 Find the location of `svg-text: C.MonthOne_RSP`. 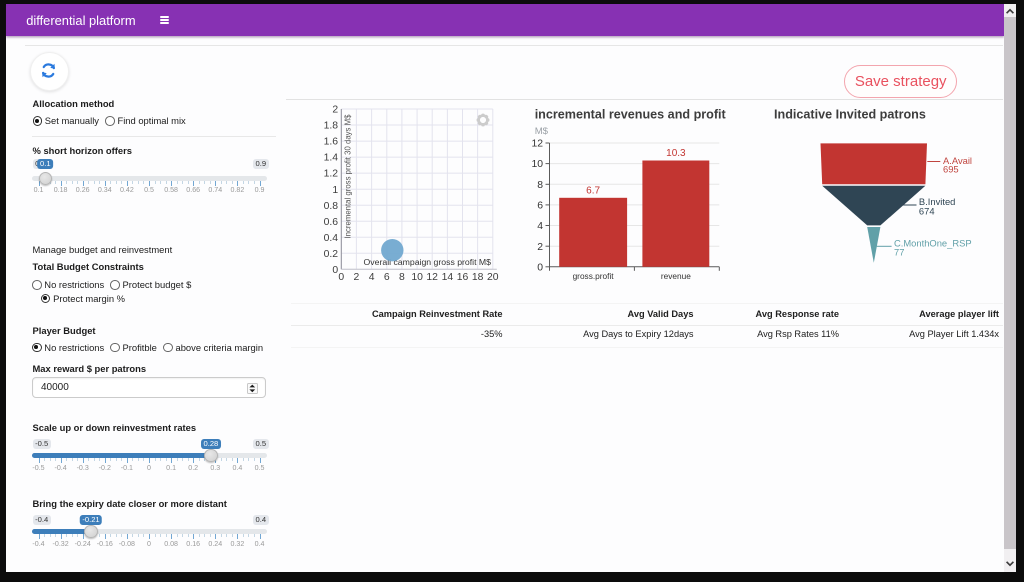

svg-text: C.MonthOne_RSP is located at coordinates (933, 242).